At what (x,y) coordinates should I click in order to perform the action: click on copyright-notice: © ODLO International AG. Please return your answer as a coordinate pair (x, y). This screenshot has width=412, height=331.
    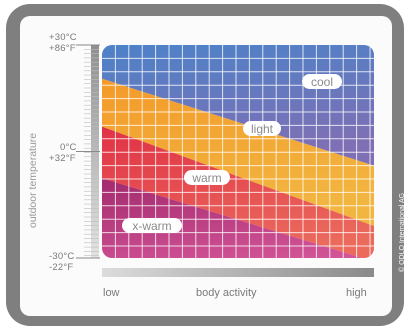
    Looking at the image, I should click on (402, 232).